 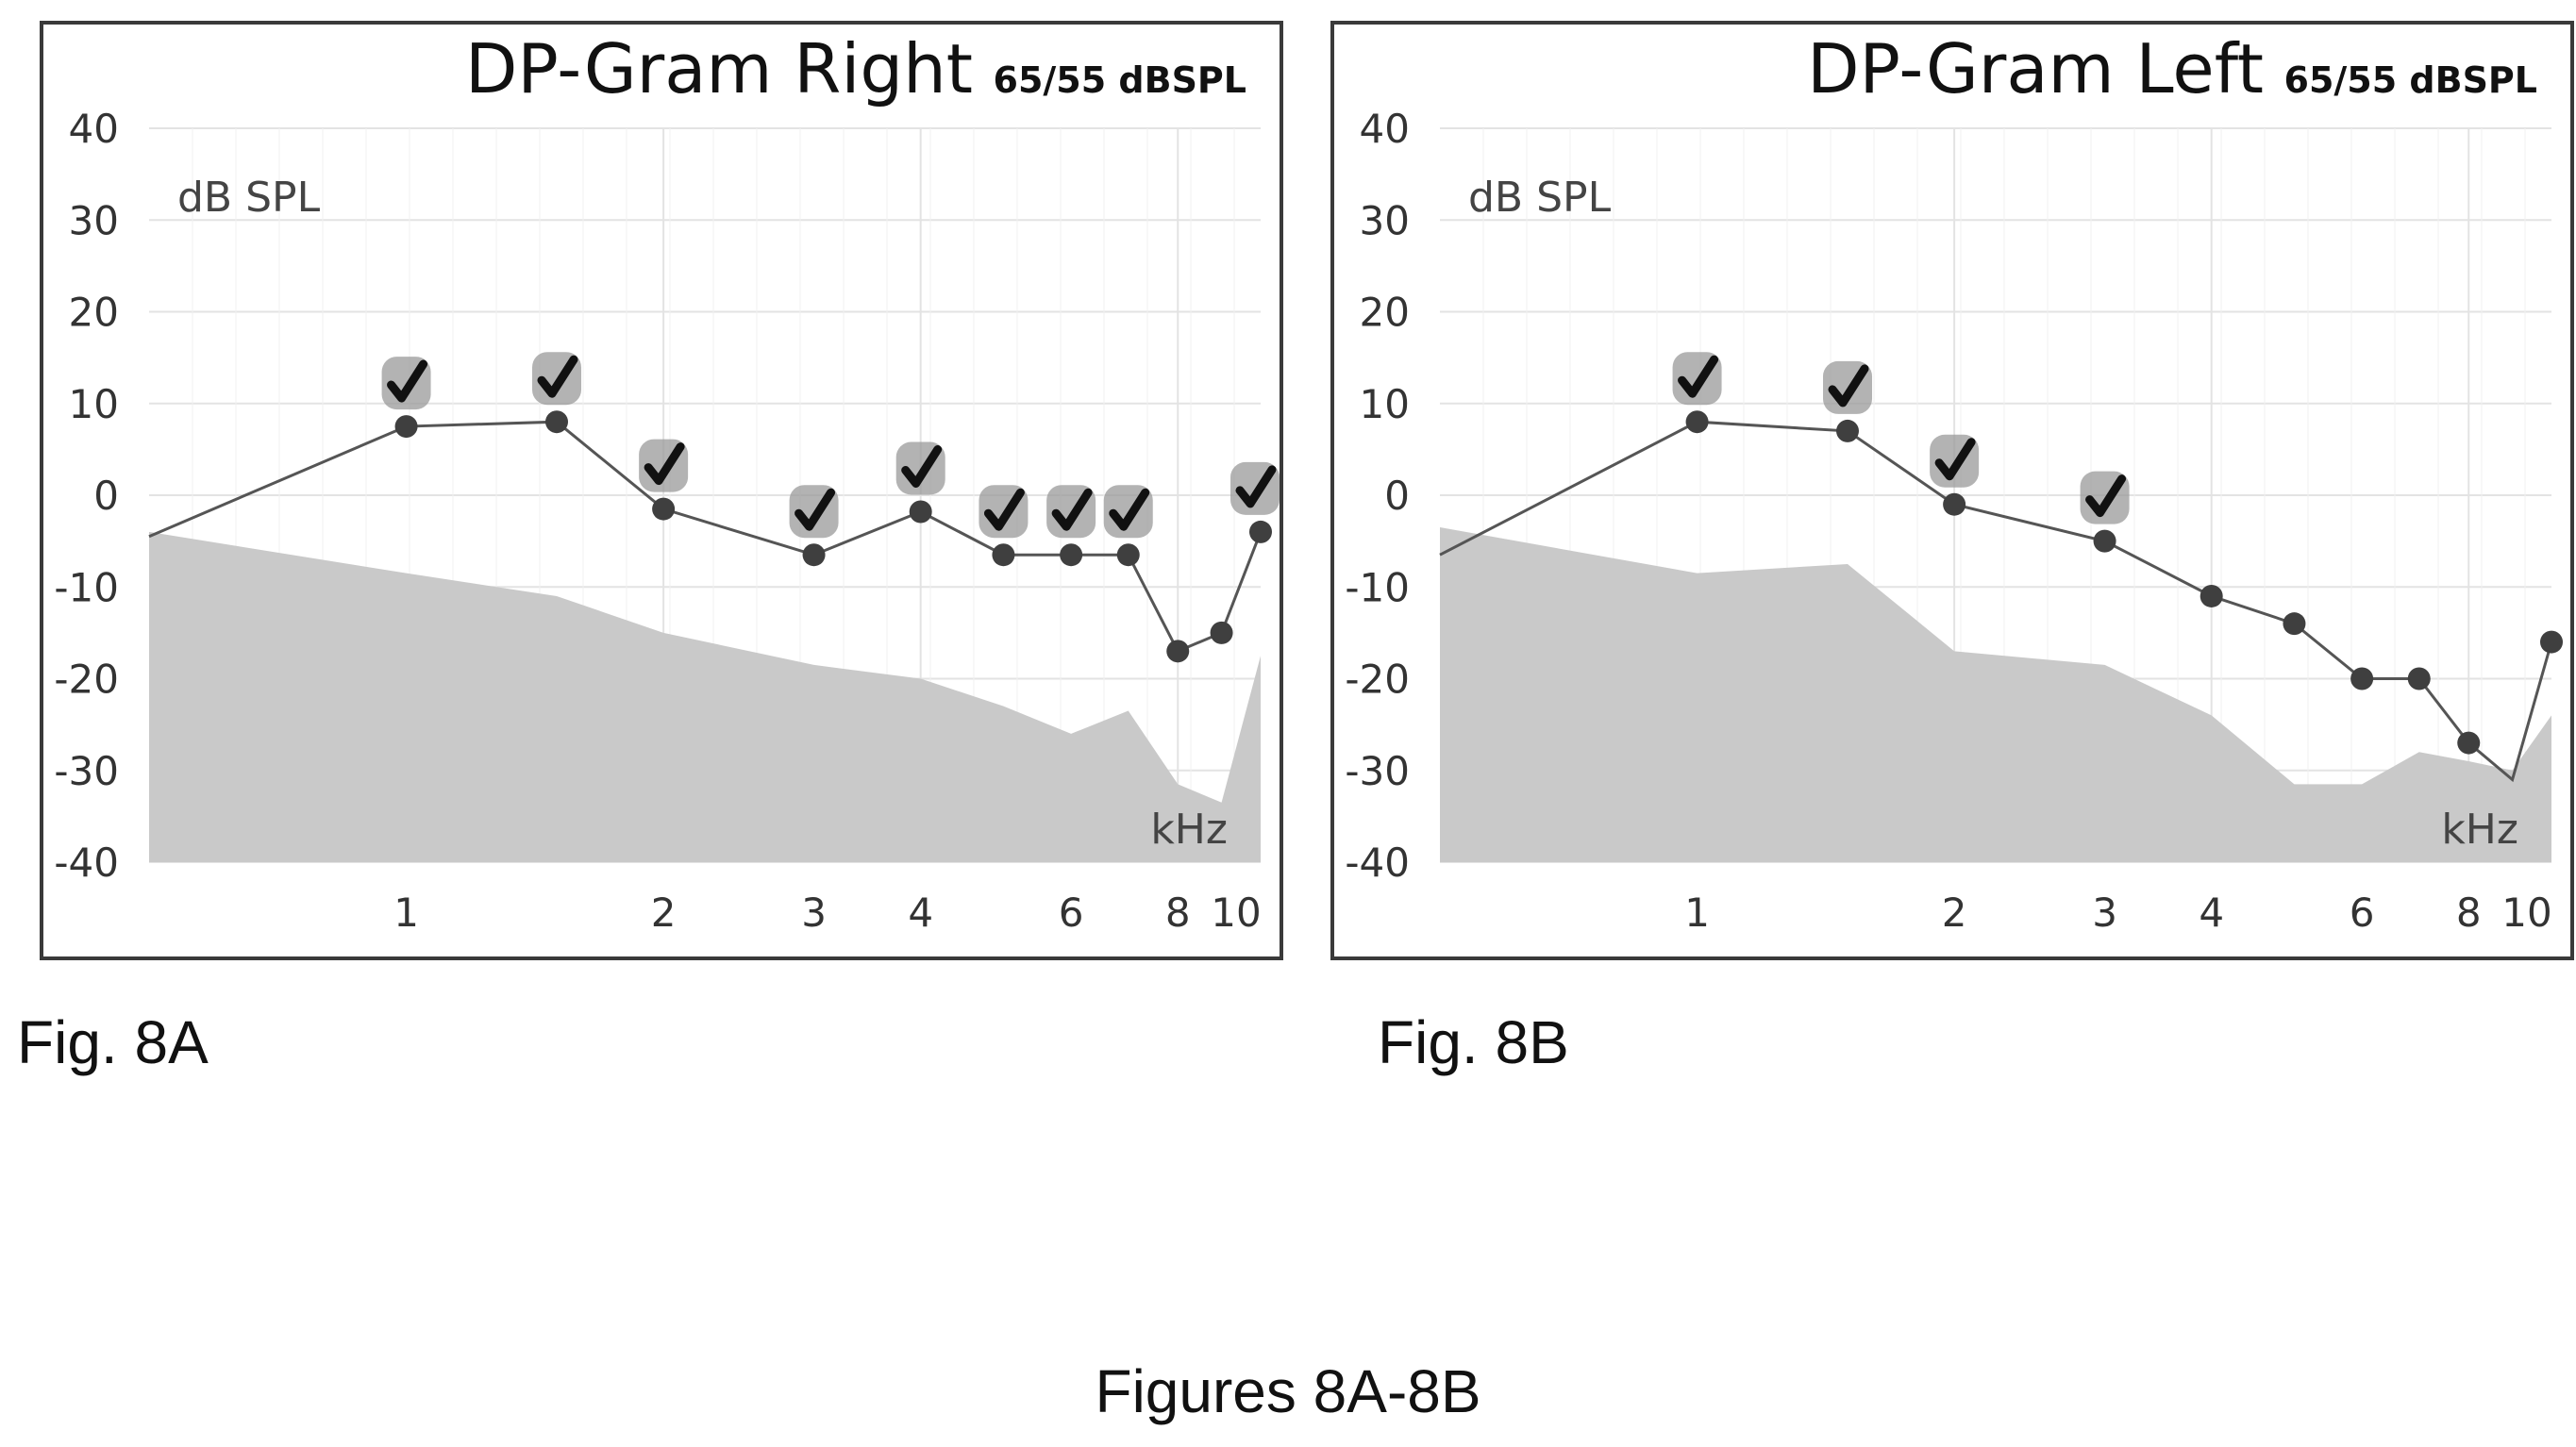 I want to click on figure-label-8a: Fig. 8A, so click(x=113, y=1042).